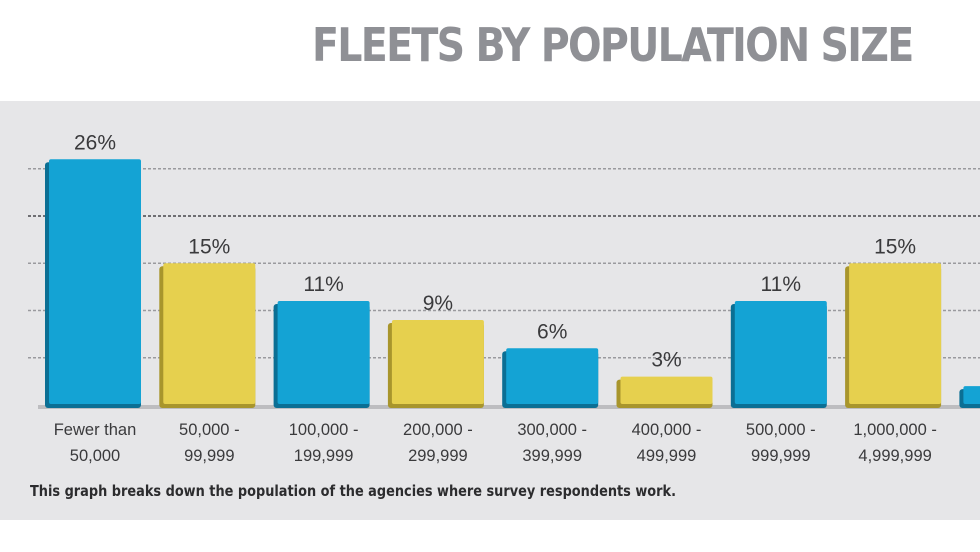 Image resolution: width=980 pixels, height=552 pixels. Describe the element at coordinates (95, 430) in the screenshot. I see `category-label: Fewer than` at that location.